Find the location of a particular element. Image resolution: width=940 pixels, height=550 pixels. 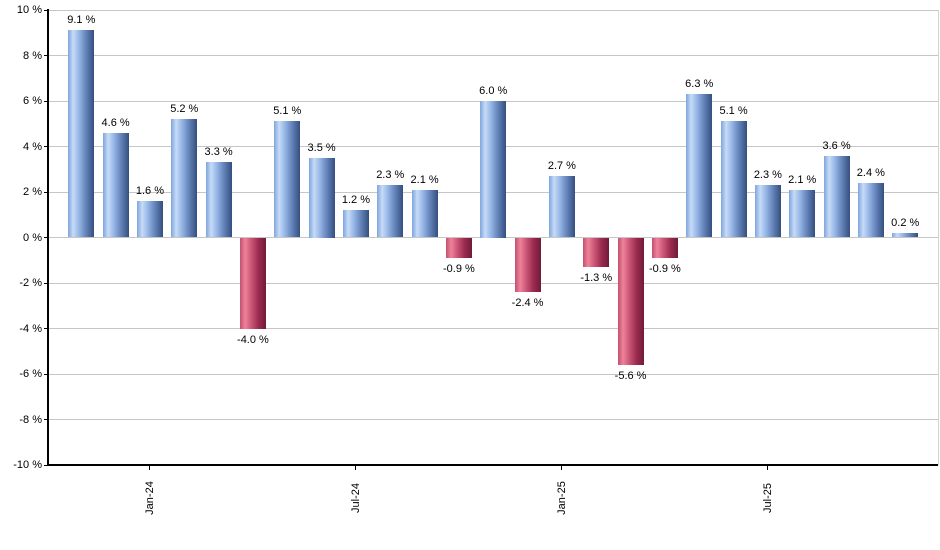

y-axis-tick-label: 10 % is located at coordinates (29, 10).